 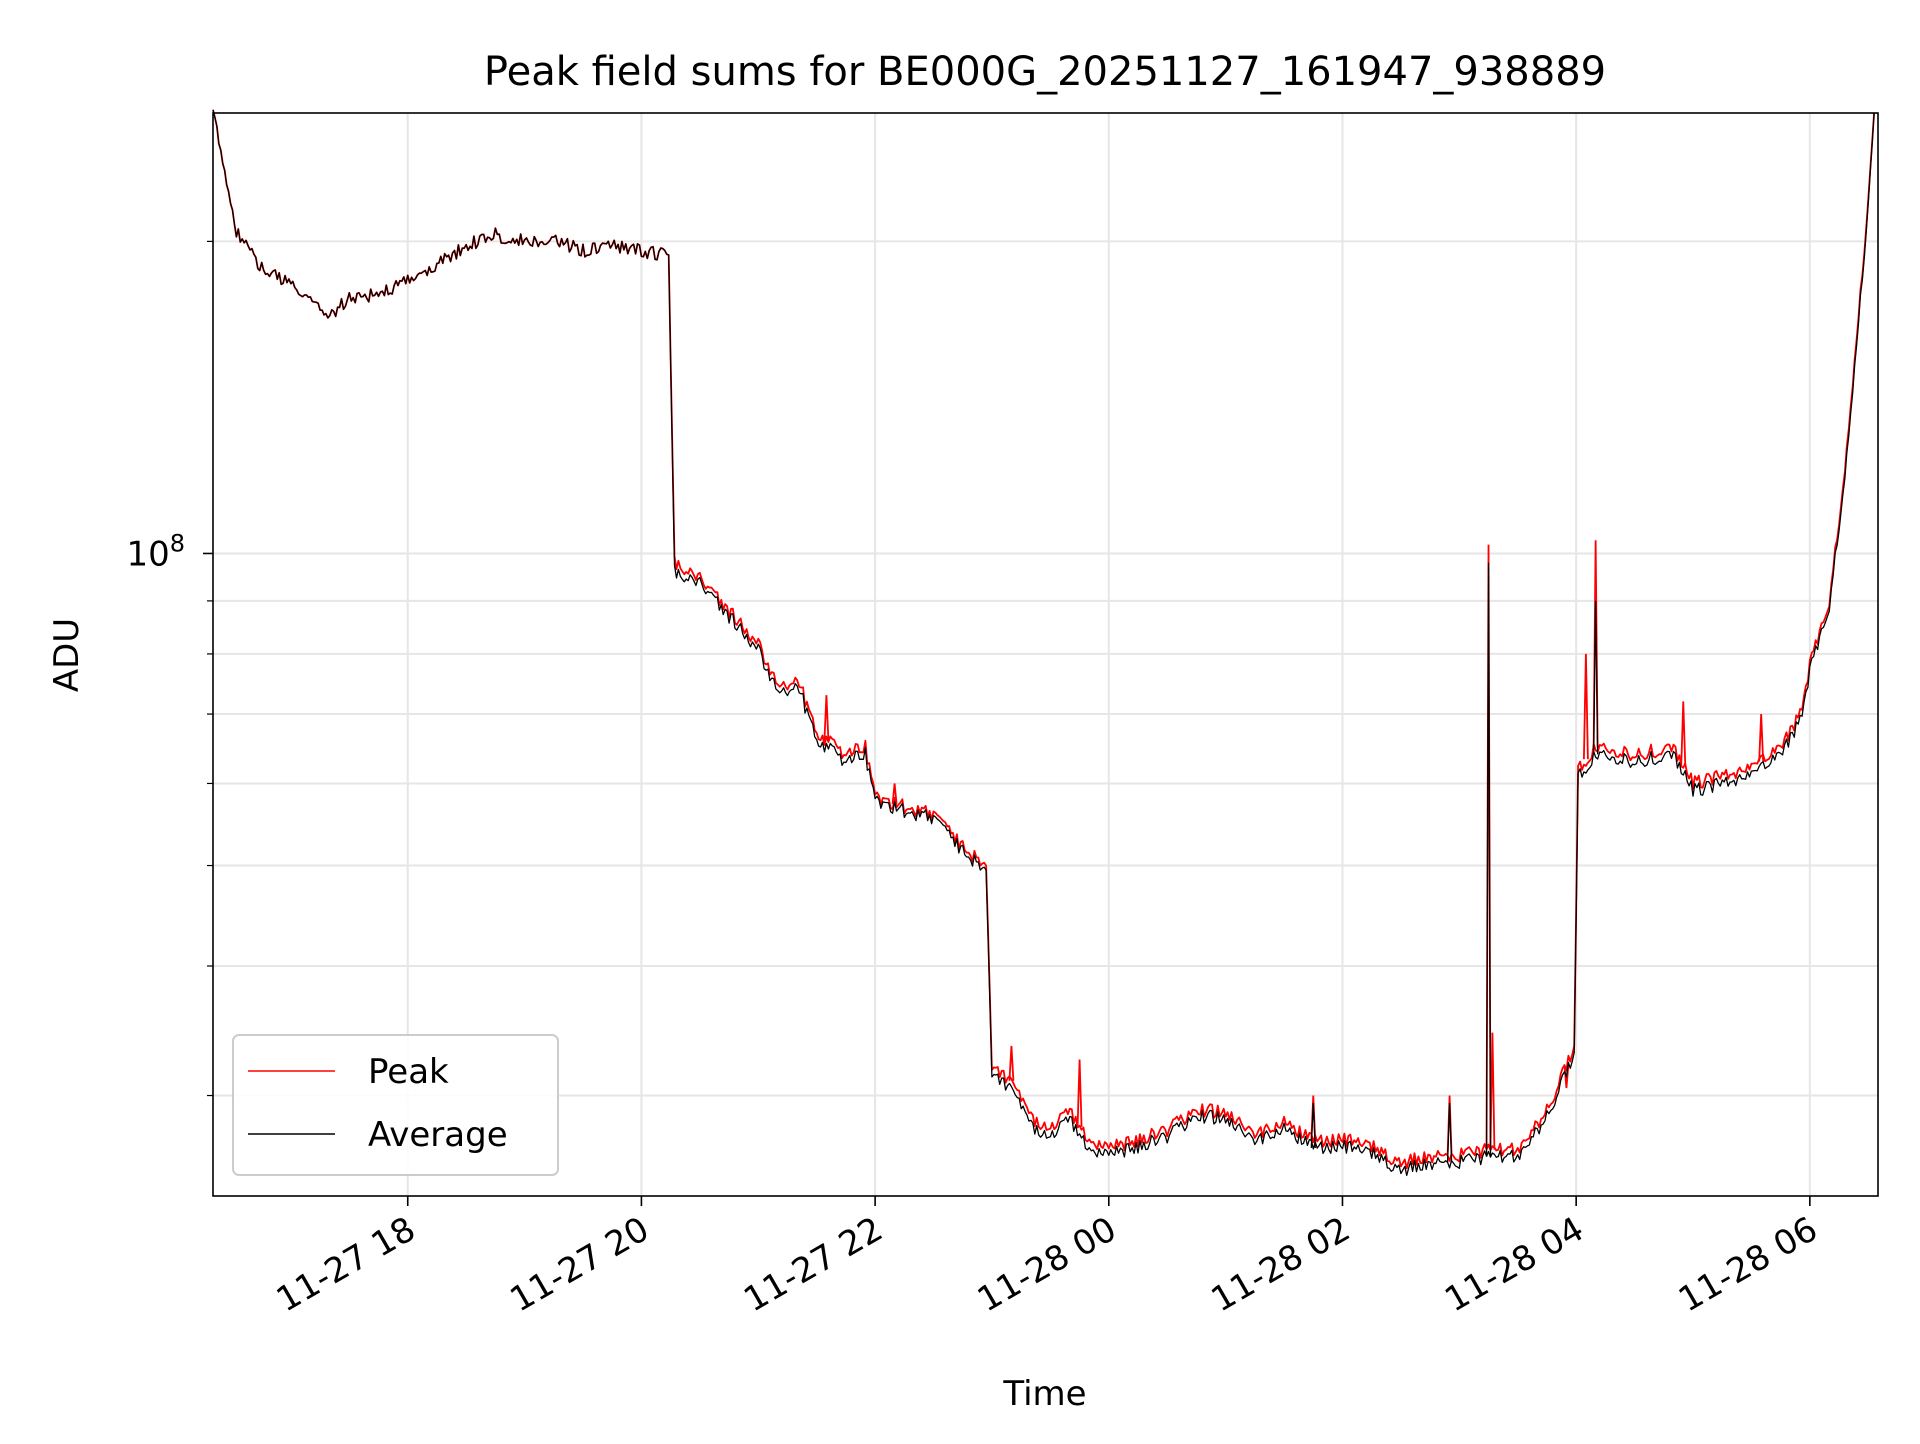 I want to click on legend: Peak Average, so click(x=395, y=1105).